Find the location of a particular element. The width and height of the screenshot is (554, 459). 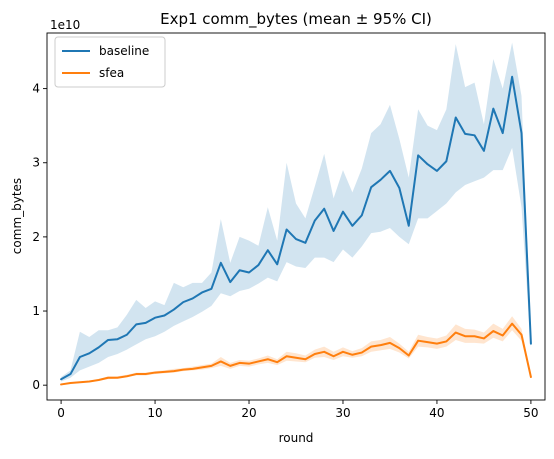

x-axis-label: round is located at coordinates (296, 438).